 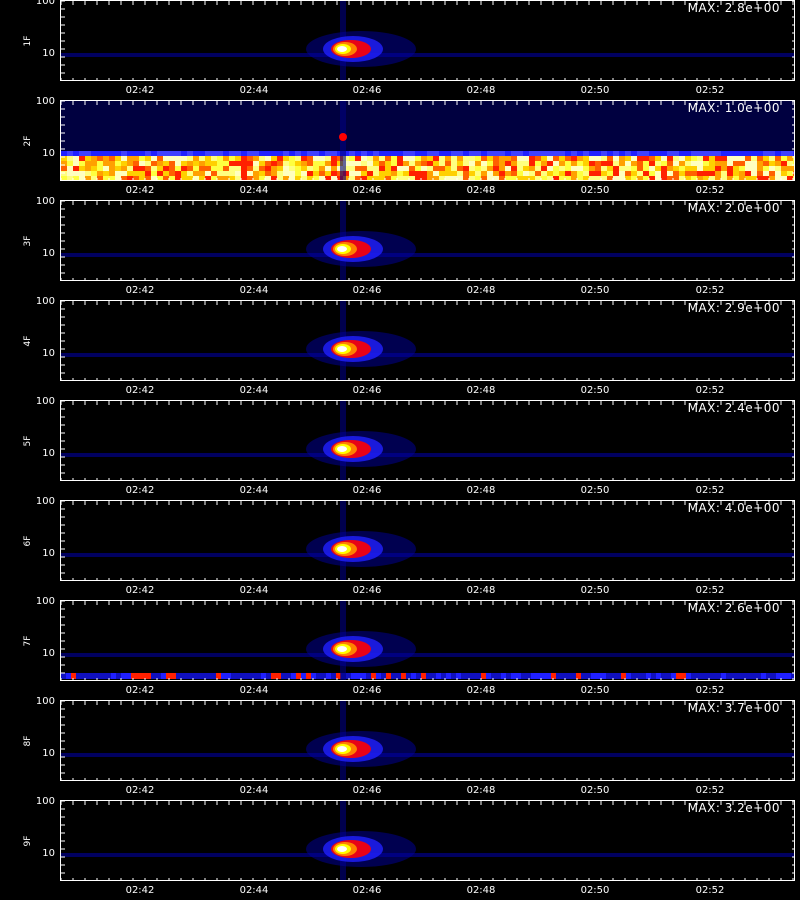 I want to click on burst-glow, so click(x=342, y=649).